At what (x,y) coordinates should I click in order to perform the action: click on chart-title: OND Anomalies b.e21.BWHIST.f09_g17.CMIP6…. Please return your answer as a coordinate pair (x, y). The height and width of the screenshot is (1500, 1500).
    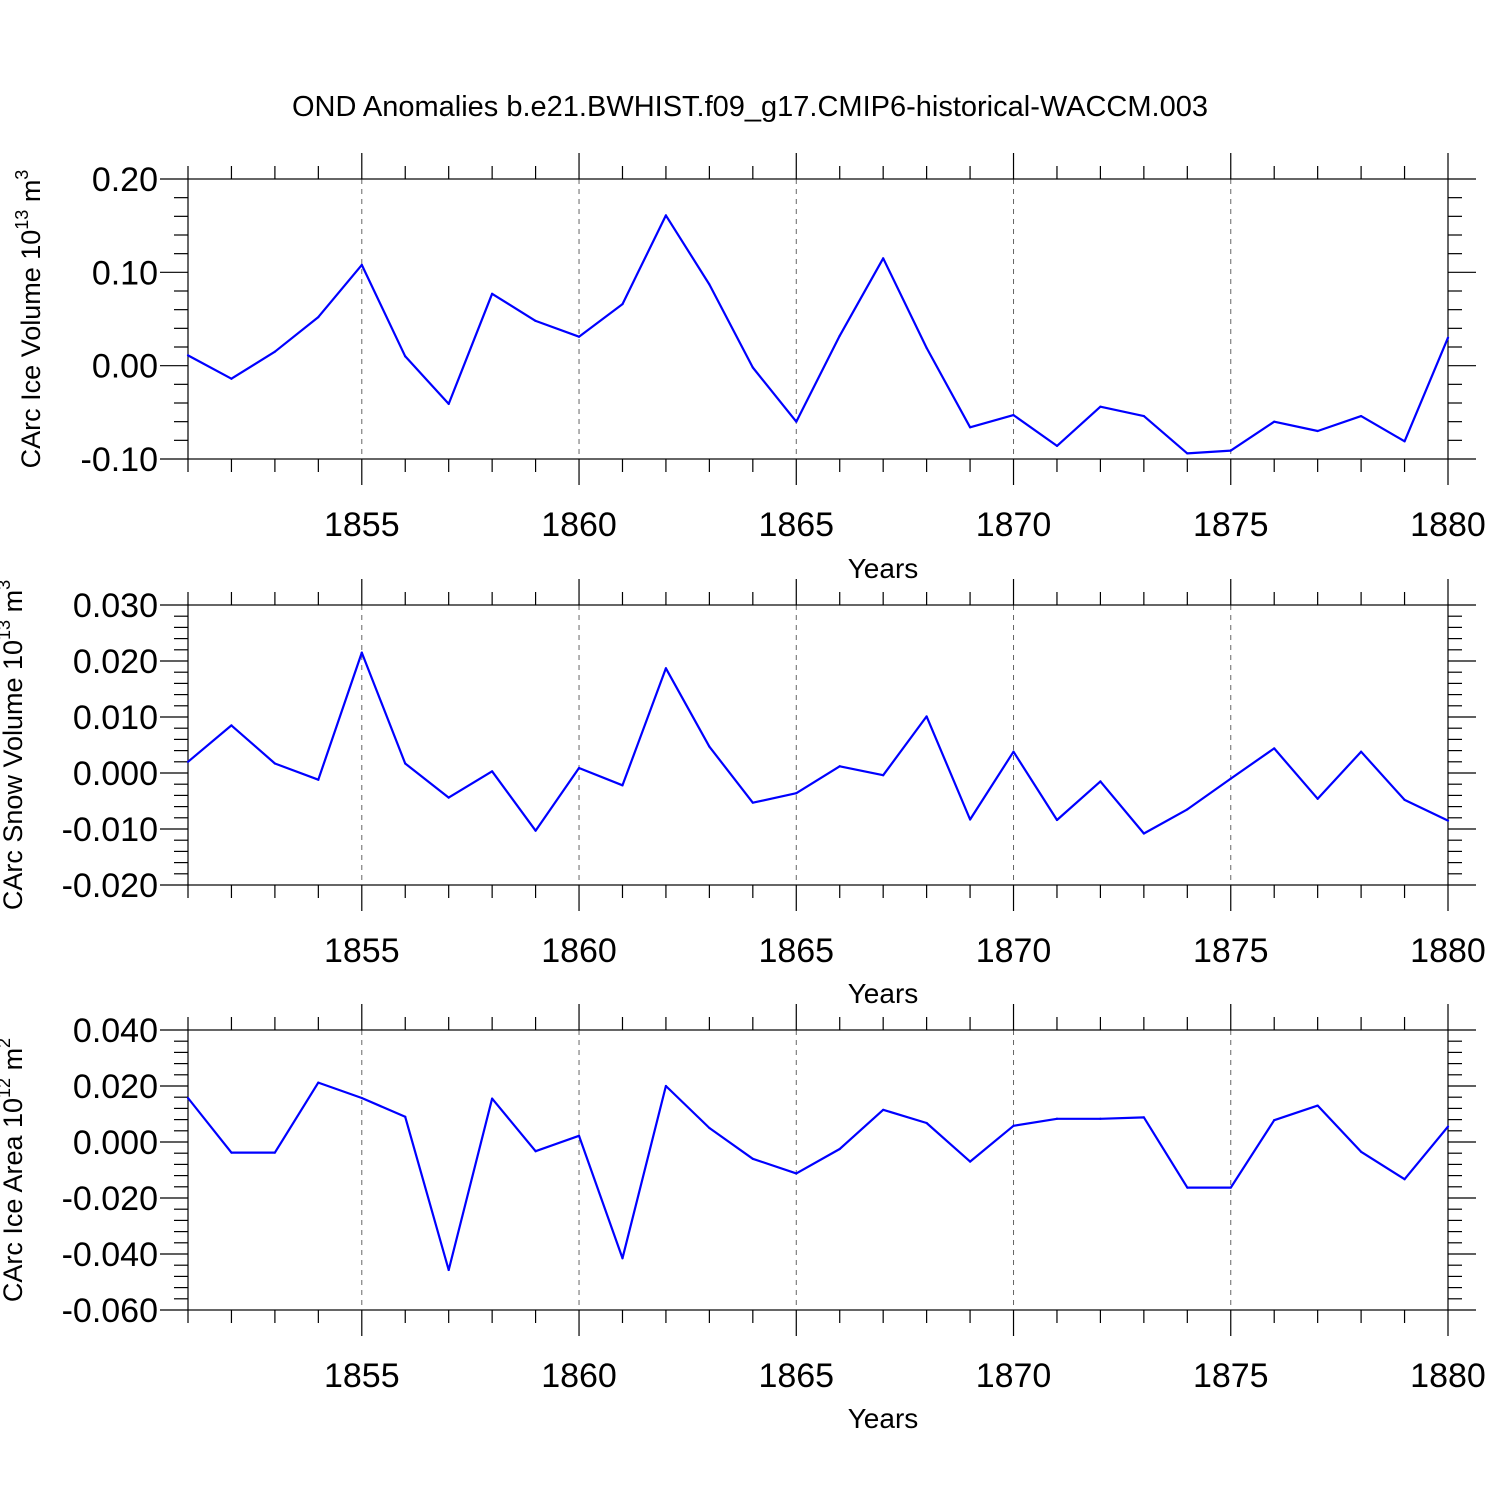
    Looking at the image, I should click on (750, 107).